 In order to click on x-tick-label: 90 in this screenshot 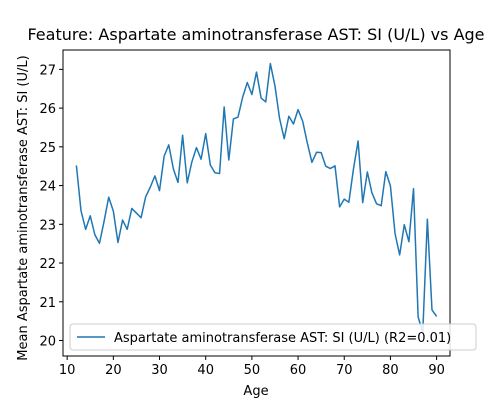, I will do `click(436, 370)`.